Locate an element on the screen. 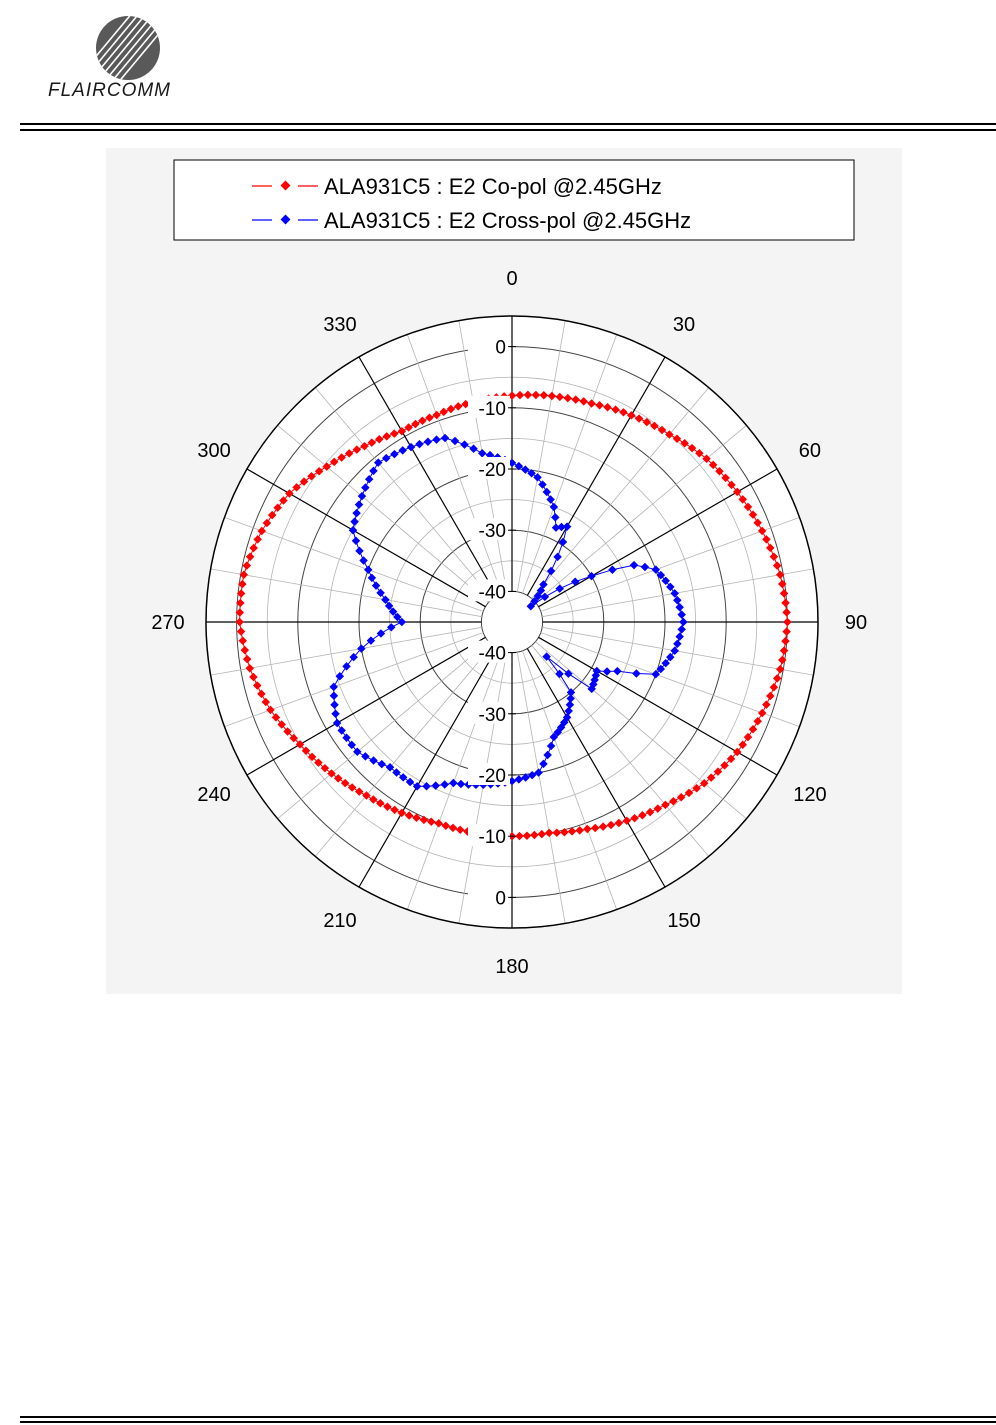  angle-tick-label: 150 is located at coordinates (683, 921).